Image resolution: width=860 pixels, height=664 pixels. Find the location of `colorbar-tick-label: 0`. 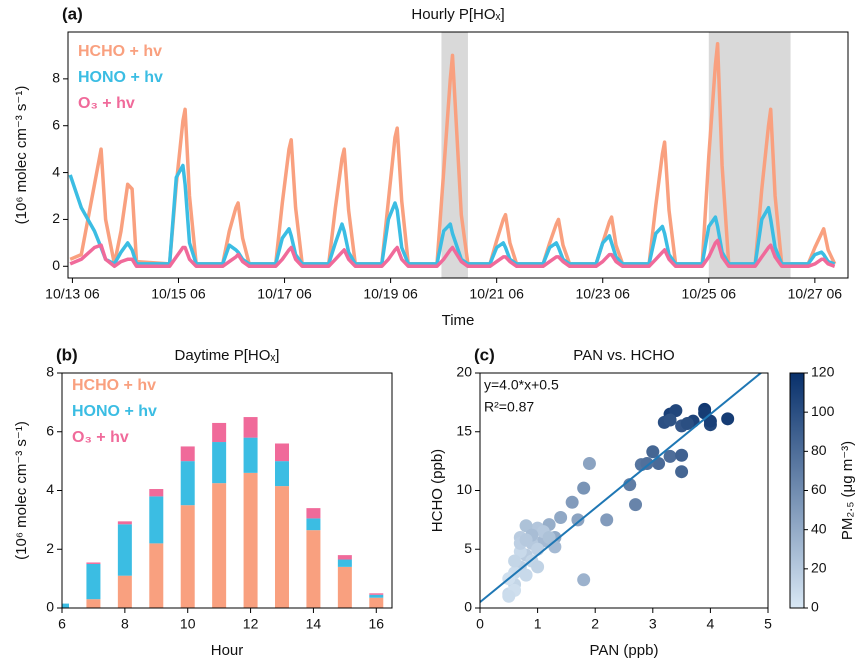

colorbar-tick-label: 0 is located at coordinates (815, 607).